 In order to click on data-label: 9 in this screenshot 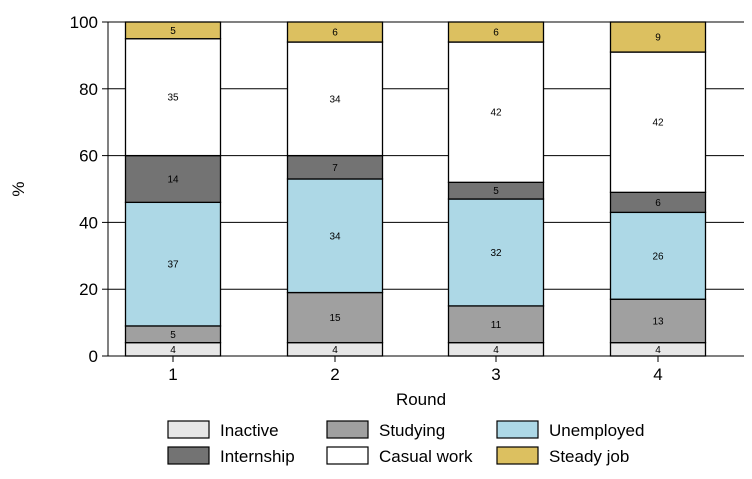, I will do `click(658, 38)`.